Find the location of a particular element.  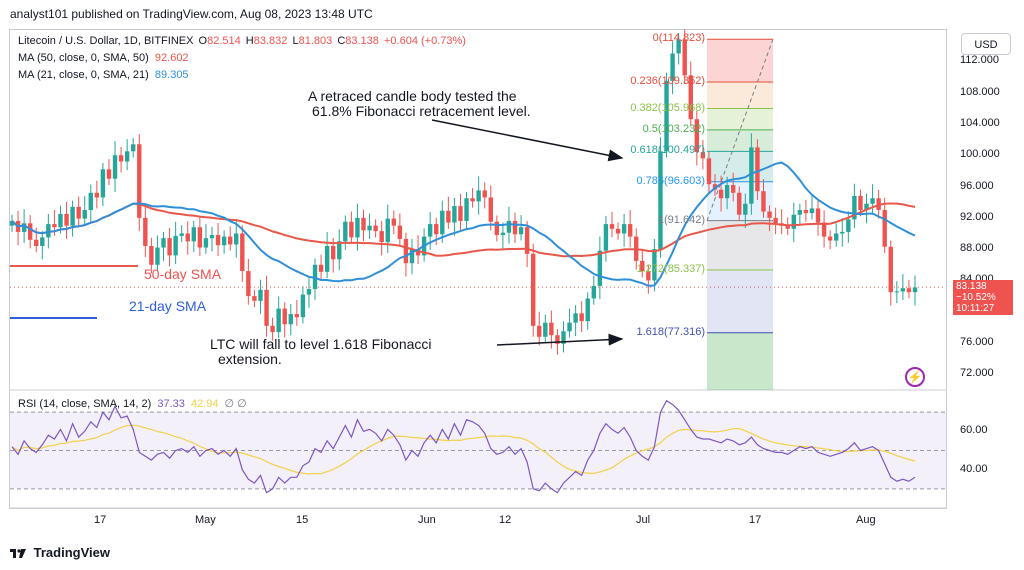

currency-button: USD is located at coordinates (986, 44).